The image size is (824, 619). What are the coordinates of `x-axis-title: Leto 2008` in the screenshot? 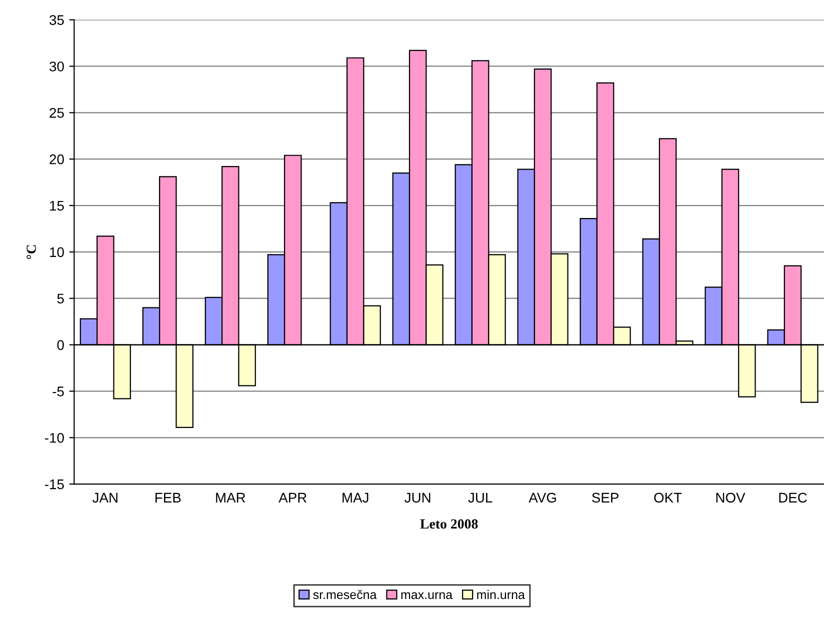 It's located at (449, 524).